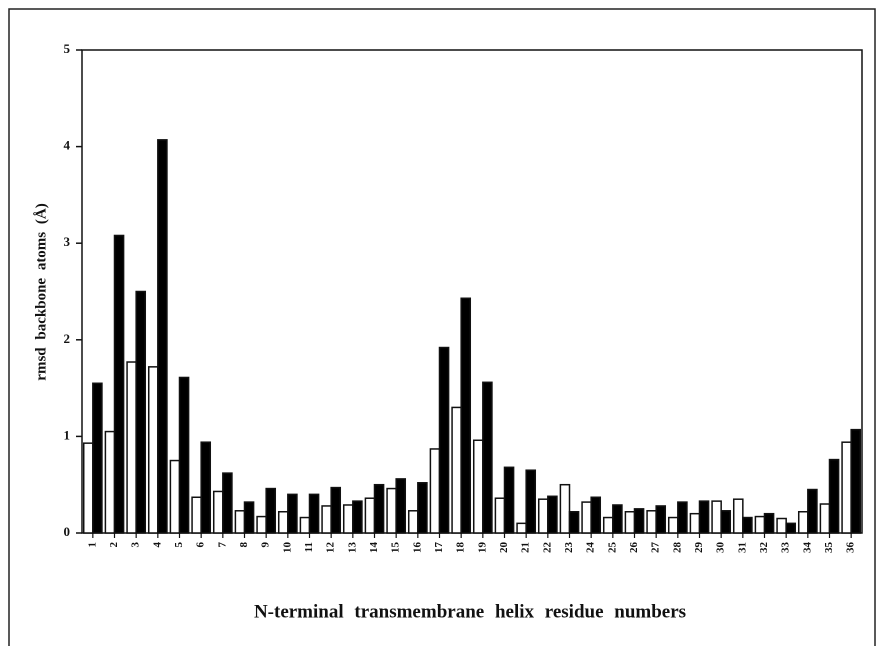 Image resolution: width=877 pixels, height=646 pixels. I want to click on x-tick-label: 6, so click(201, 545).